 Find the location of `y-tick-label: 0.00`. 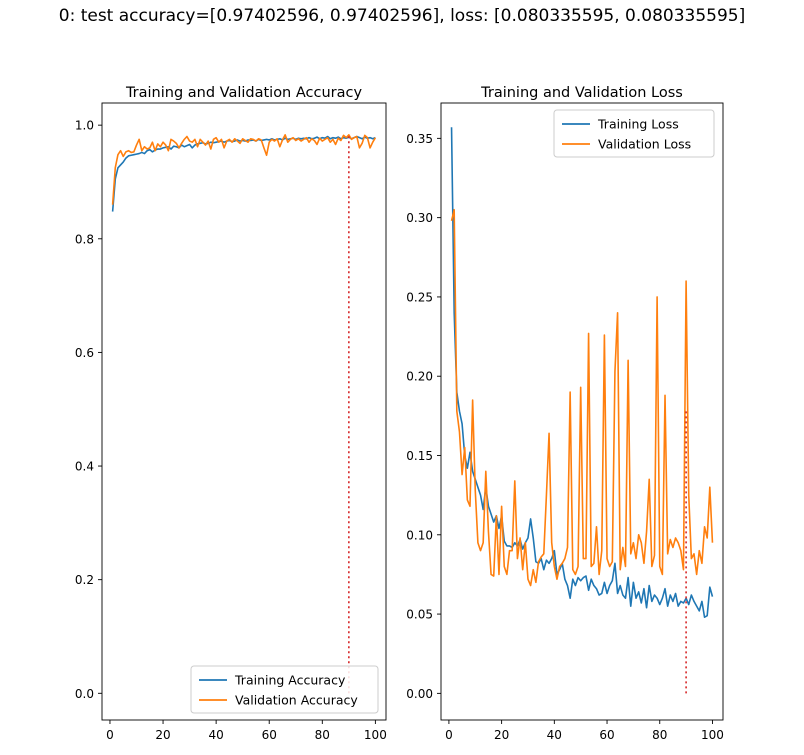

y-tick-label: 0.00 is located at coordinates (419, 694).